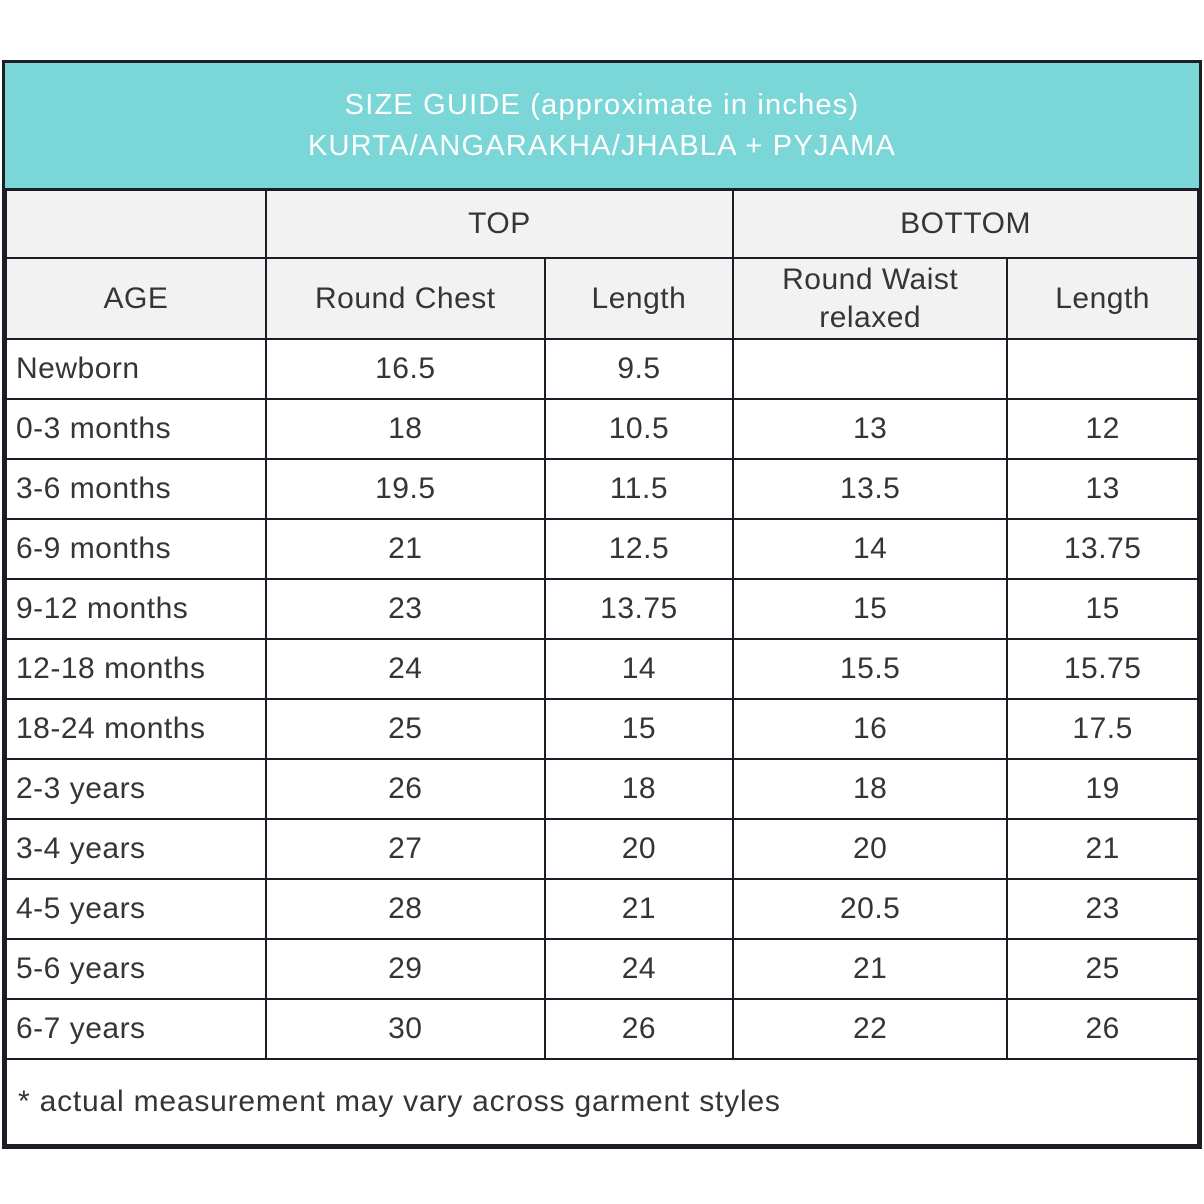 The height and width of the screenshot is (1204, 1204). I want to click on value-cell: 11.5, so click(639, 489).